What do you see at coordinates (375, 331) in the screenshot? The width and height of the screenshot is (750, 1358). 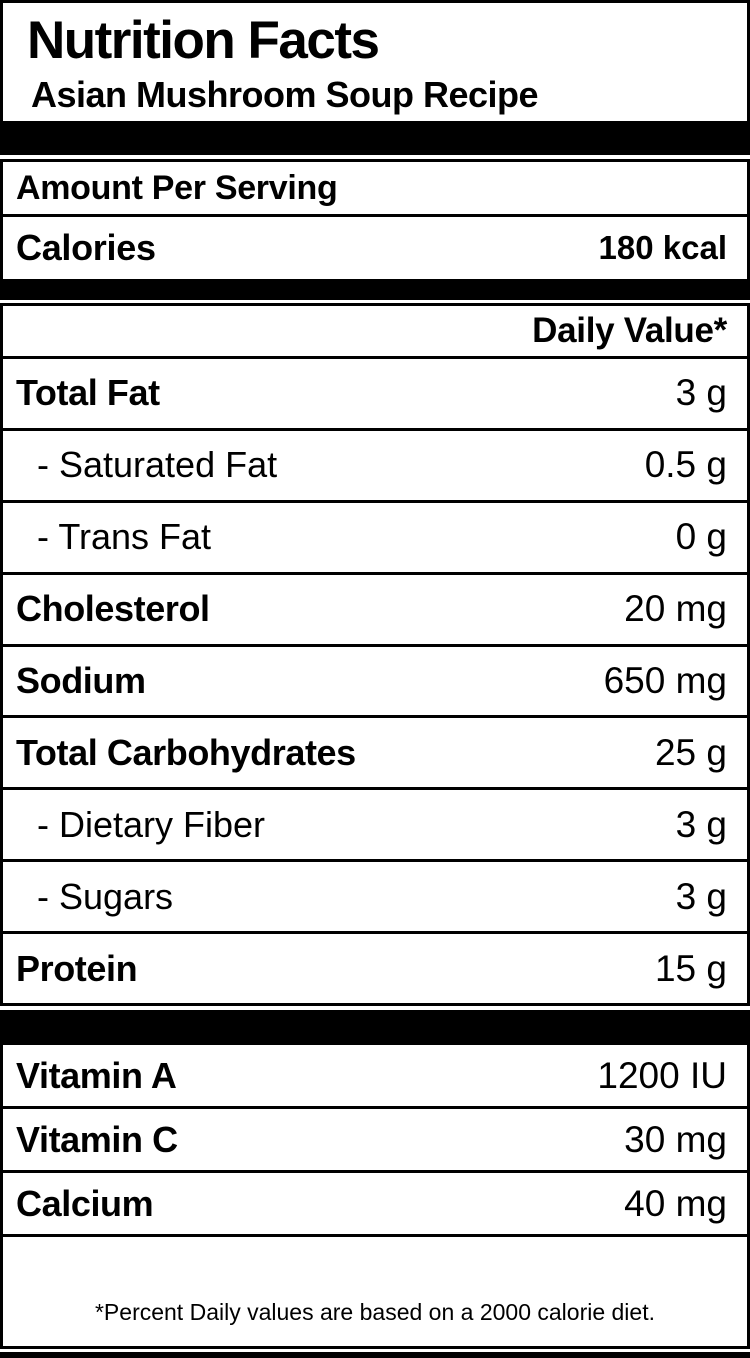 I see `daily-value-header-row: Daily Value*` at bounding box center [375, 331].